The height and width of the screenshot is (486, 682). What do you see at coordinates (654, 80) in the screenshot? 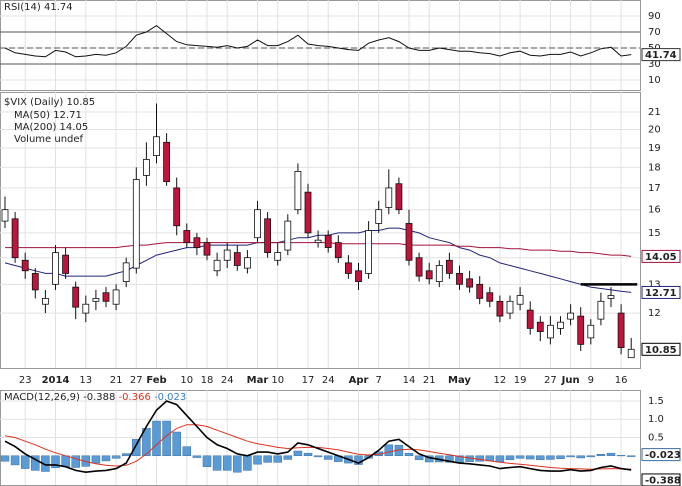
I see `y-tick-label: 10` at bounding box center [654, 80].